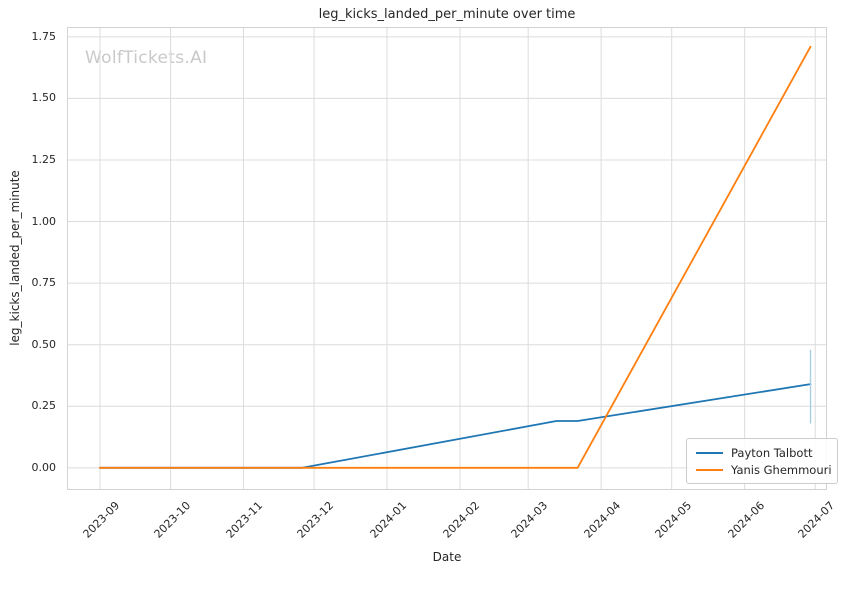  What do you see at coordinates (44, 467) in the screenshot?
I see `y-tick-label: 0.00` at bounding box center [44, 467].